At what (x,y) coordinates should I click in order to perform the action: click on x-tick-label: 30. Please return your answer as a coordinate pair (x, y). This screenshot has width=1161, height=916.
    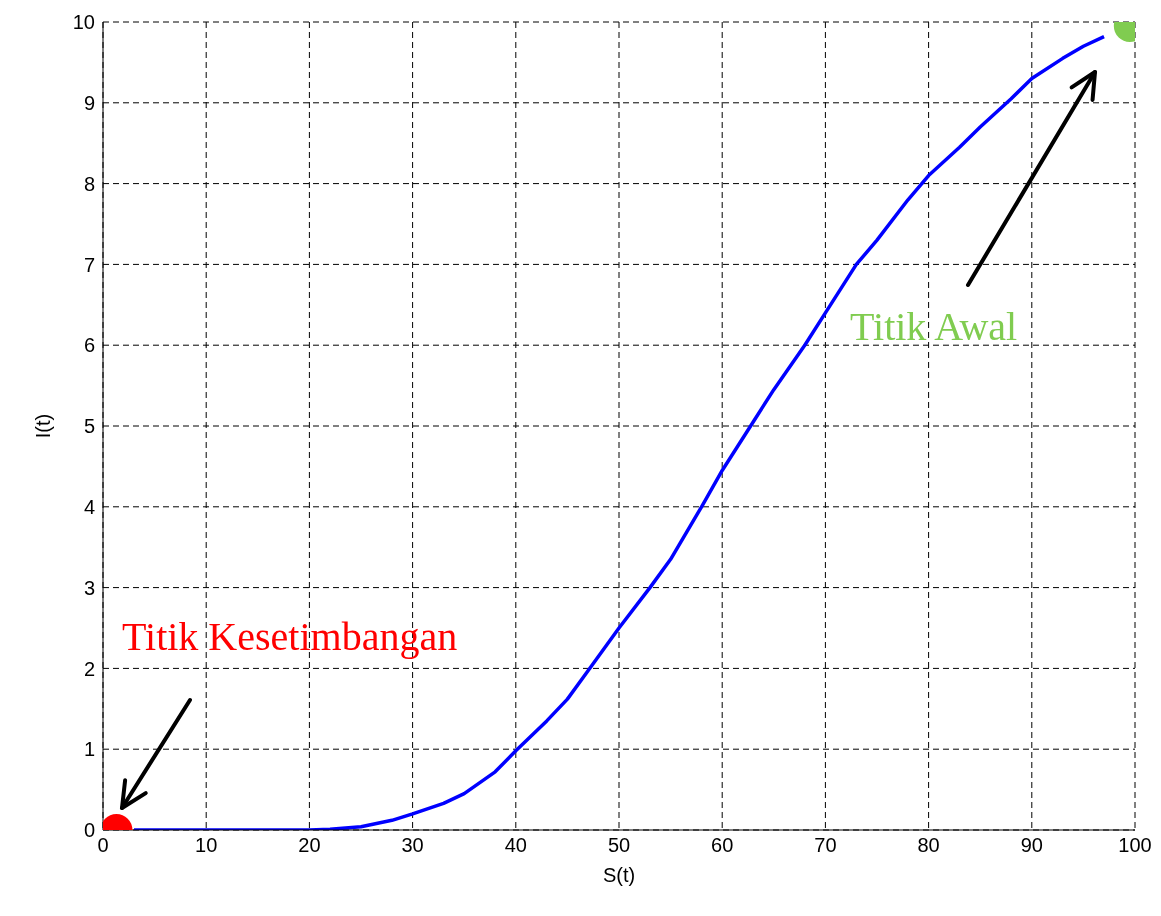
    Looking at the image, I should click on (412, 845).